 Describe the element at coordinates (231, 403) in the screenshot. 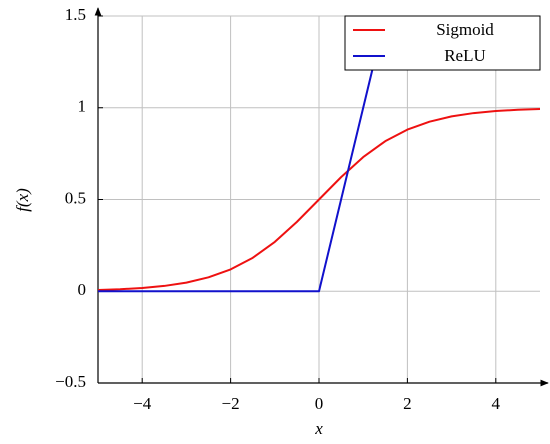

I see `x-tick-label: −2` at that location.